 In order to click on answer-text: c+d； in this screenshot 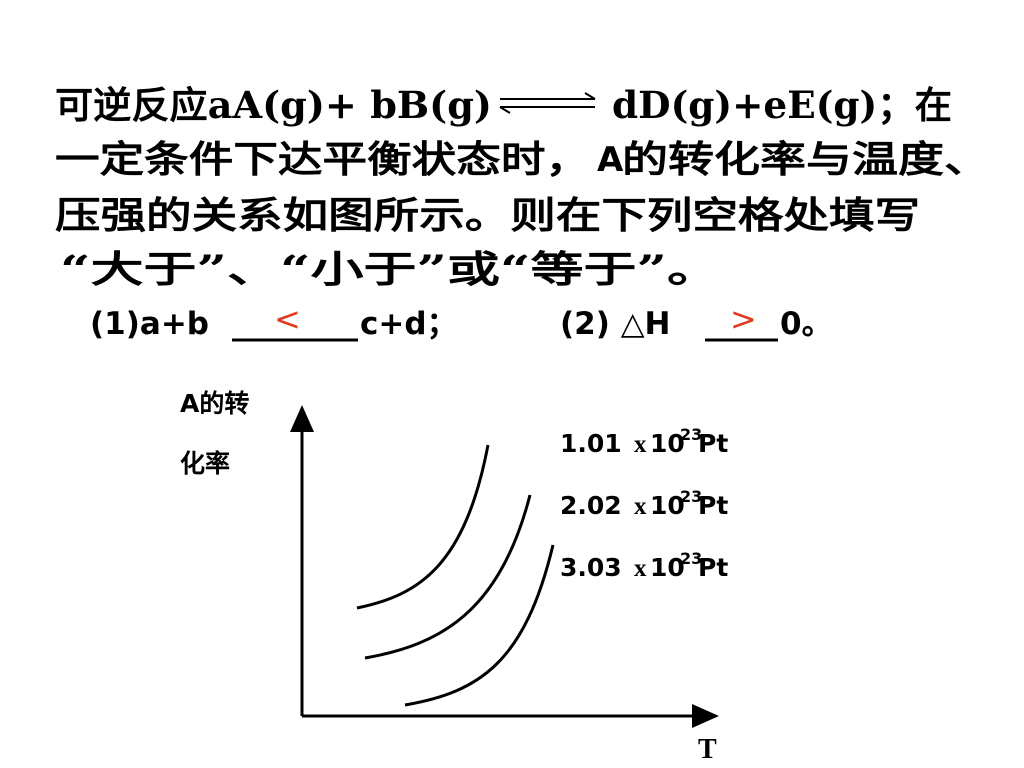, I will do `click(409, 324)`.